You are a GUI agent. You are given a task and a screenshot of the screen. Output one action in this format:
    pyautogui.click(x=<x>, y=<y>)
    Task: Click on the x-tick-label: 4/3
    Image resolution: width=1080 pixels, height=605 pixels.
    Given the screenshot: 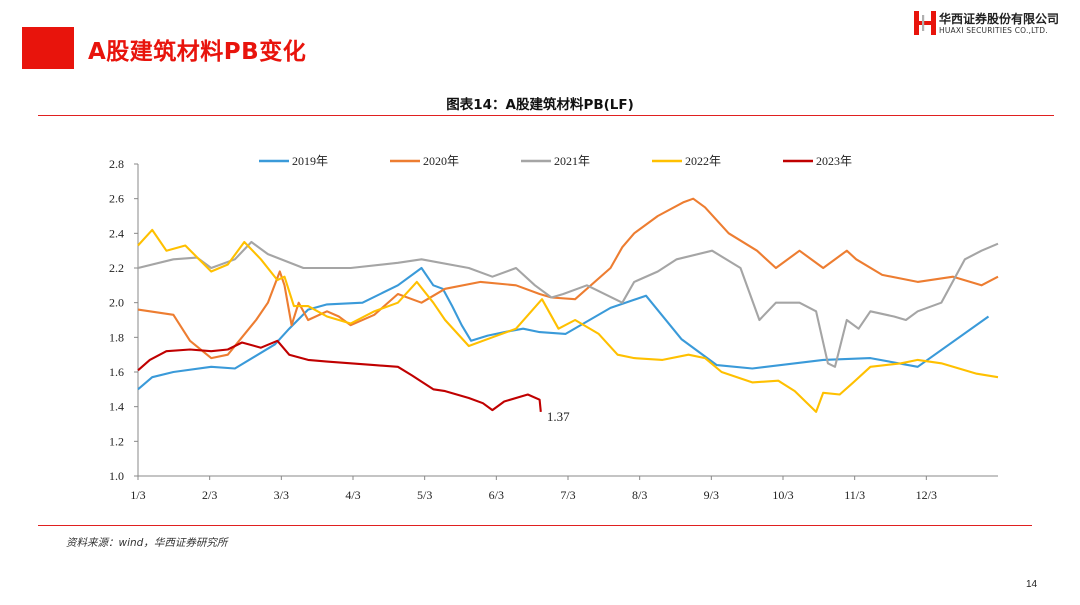 What is the action you would take?
    pyautogui.click(x=352, y=495)
    